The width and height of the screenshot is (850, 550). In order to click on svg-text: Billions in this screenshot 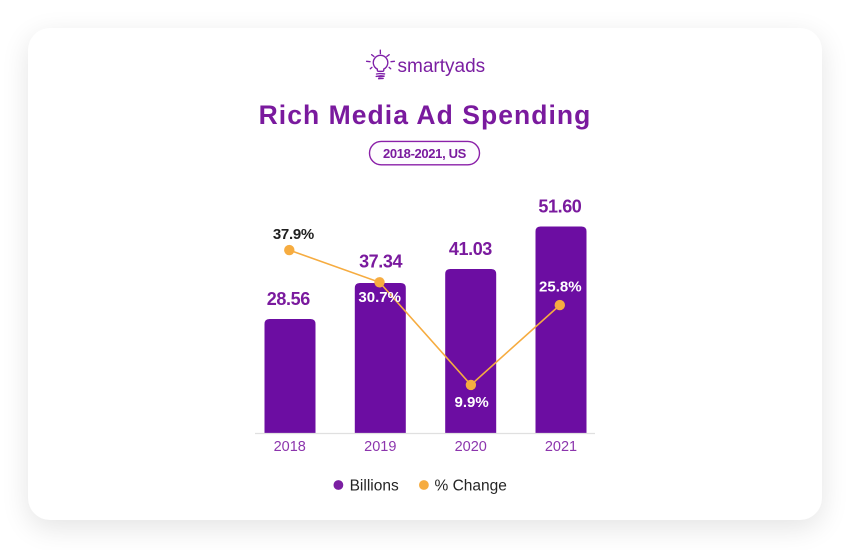, I will do `click(374, 486)`.